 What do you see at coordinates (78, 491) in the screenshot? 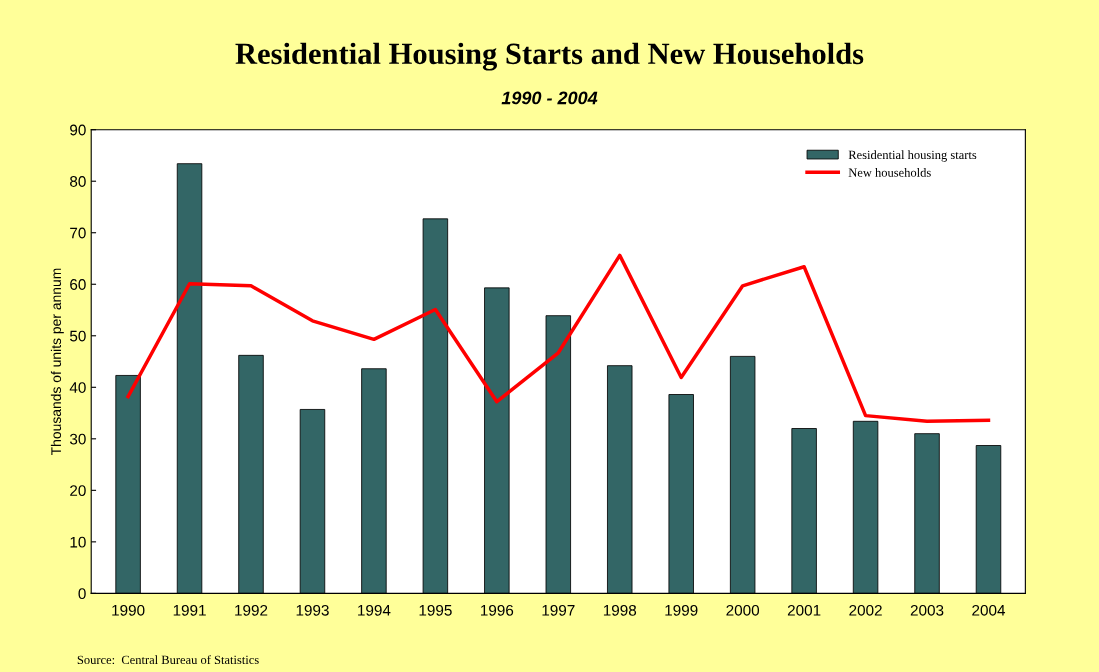
I see `y-tick-label: 20` at bounding box center [78, 491].